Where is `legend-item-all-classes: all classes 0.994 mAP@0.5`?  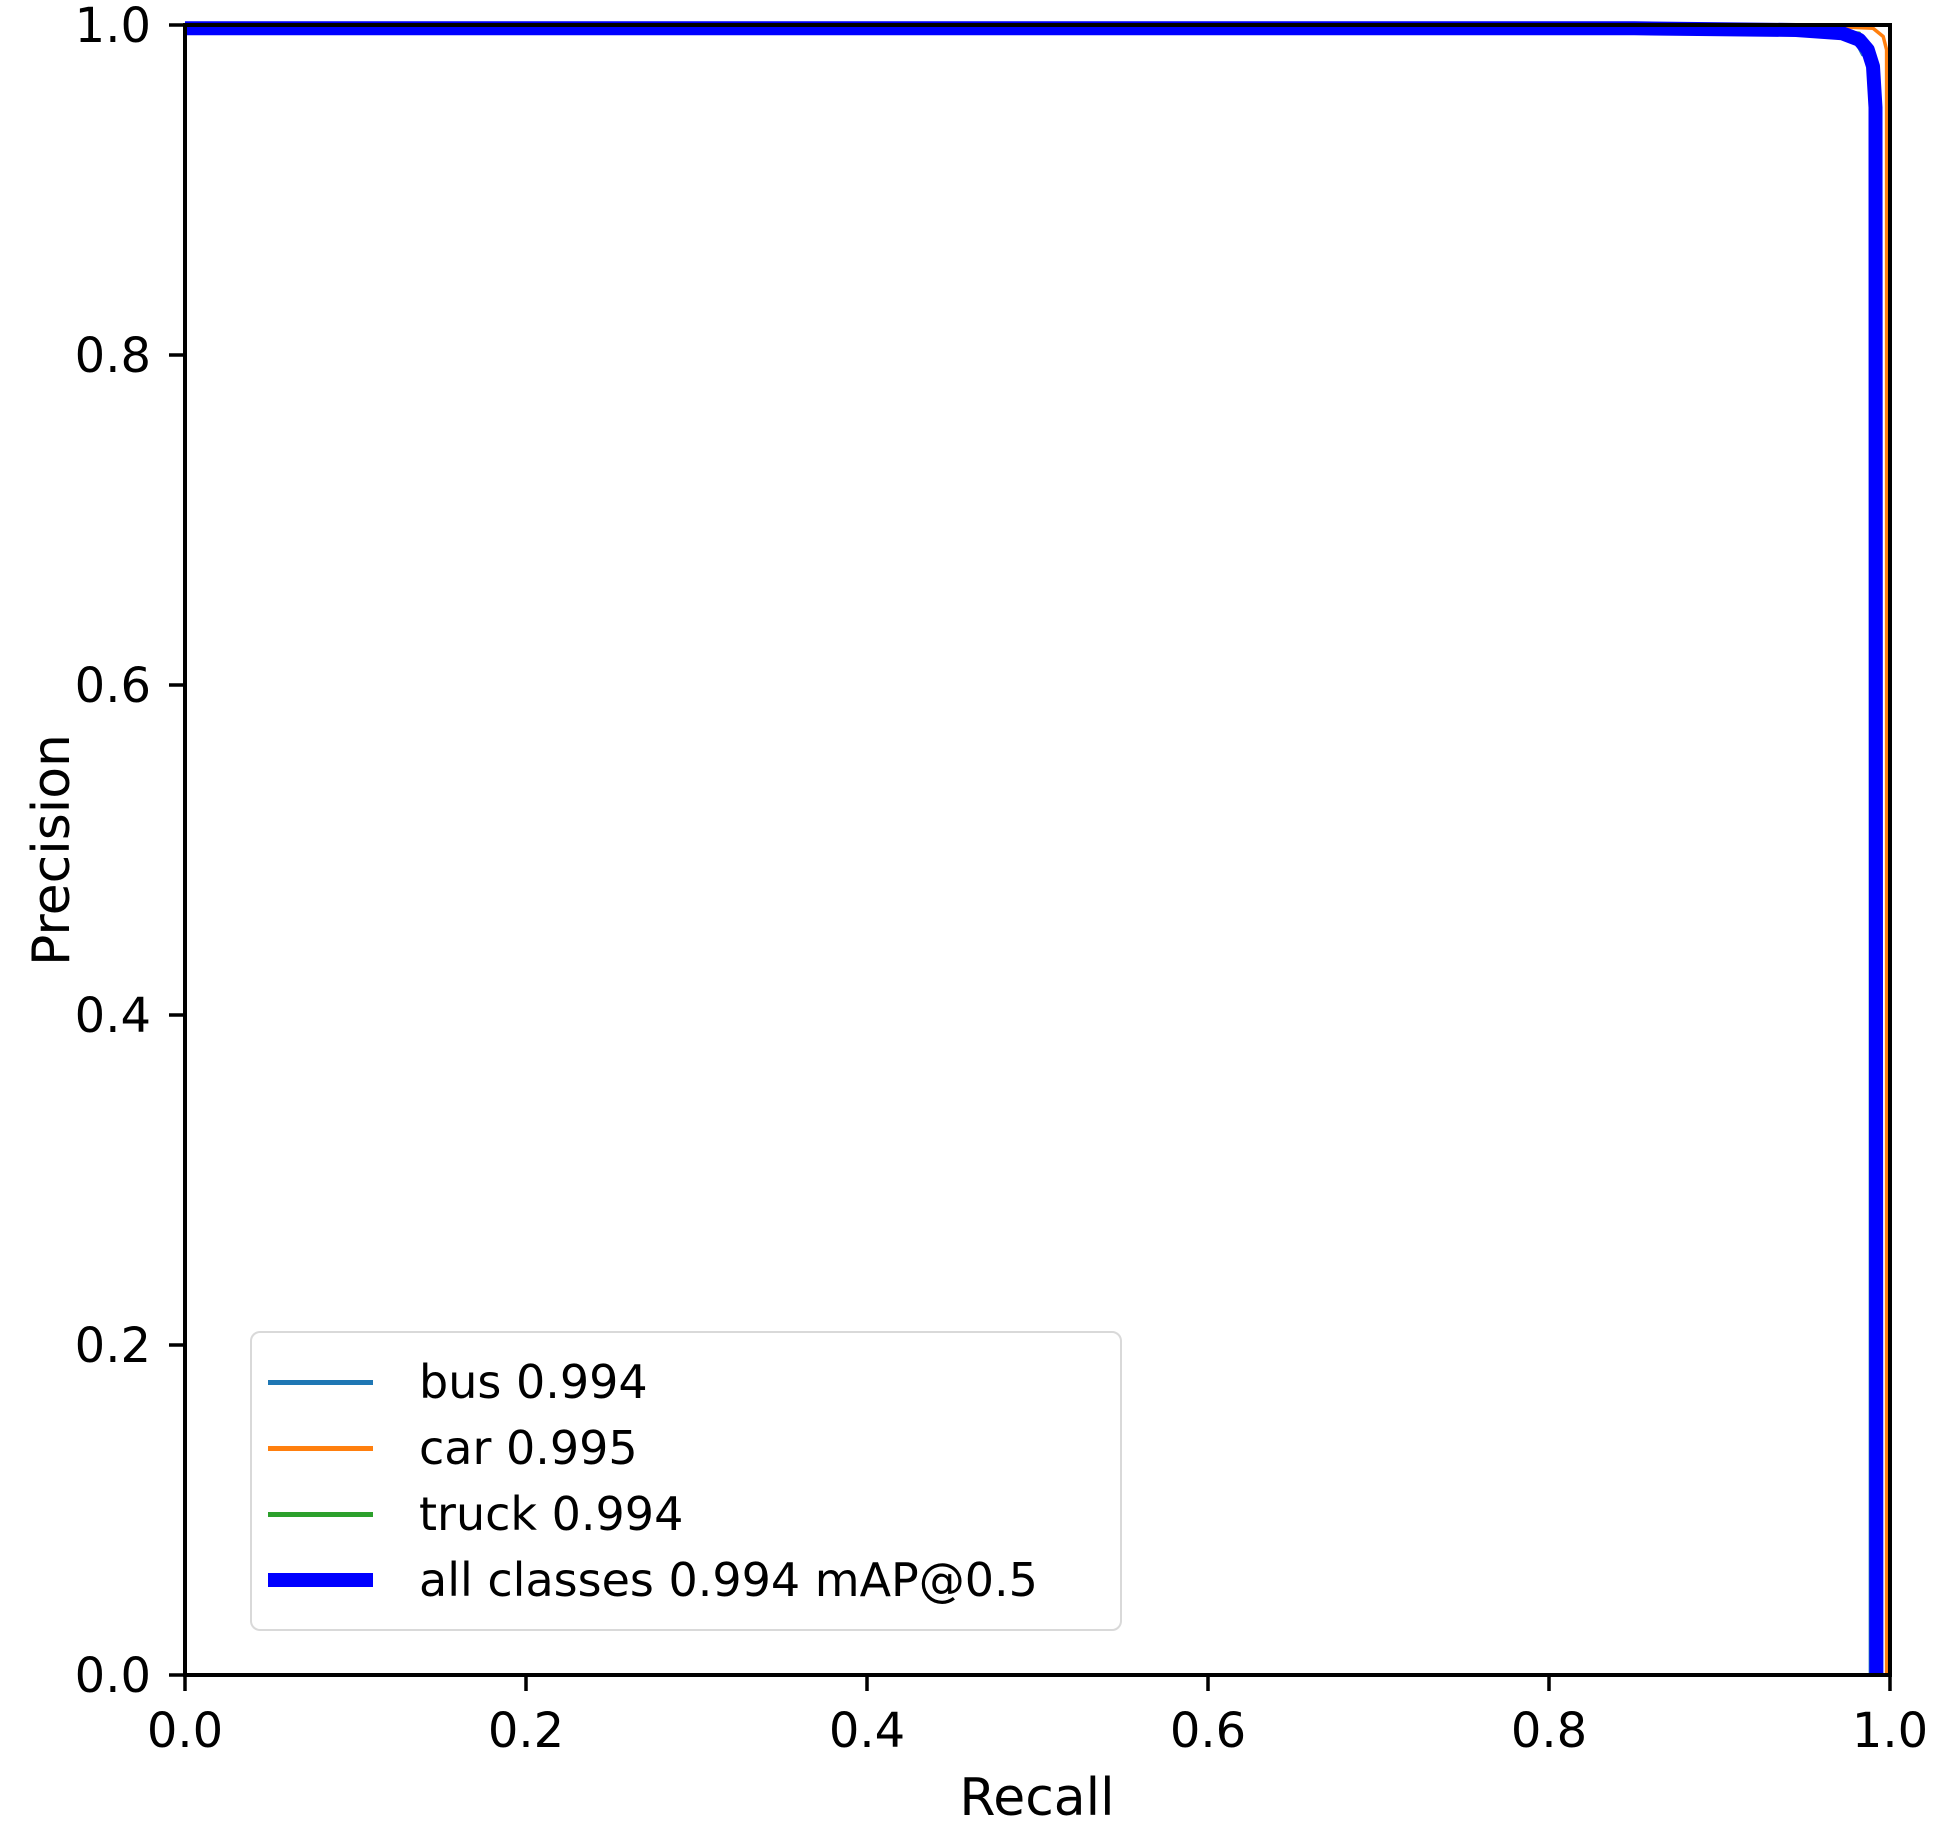 legend-item-all-classes: all classes 0.994 mAP@0.5 is located at coordinates (684, 1580).